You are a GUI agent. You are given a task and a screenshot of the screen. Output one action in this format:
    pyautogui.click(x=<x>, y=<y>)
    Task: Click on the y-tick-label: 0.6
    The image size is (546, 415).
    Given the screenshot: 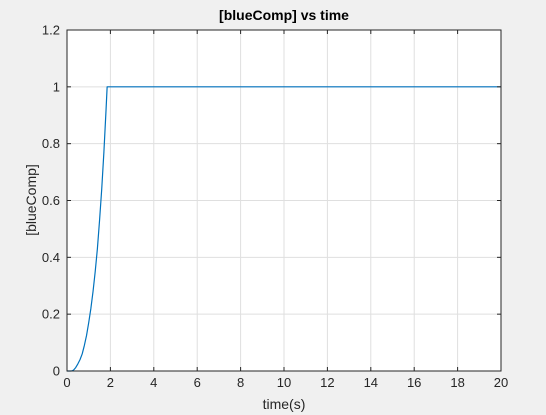 What is the action you would take?
    pyautogui.click(x=51, y=200)
    